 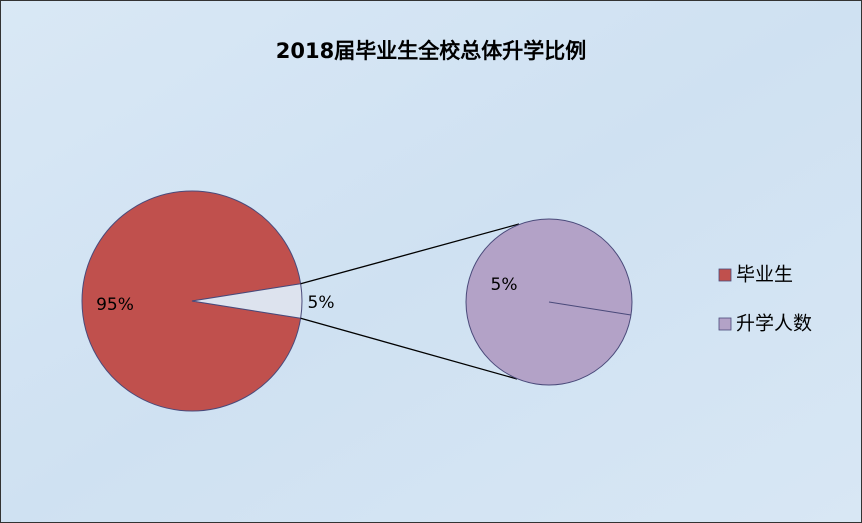 What do you see at coordinates (590, 308) in the screenshot?
I see `slice-border` at bounding box center [590, 308].